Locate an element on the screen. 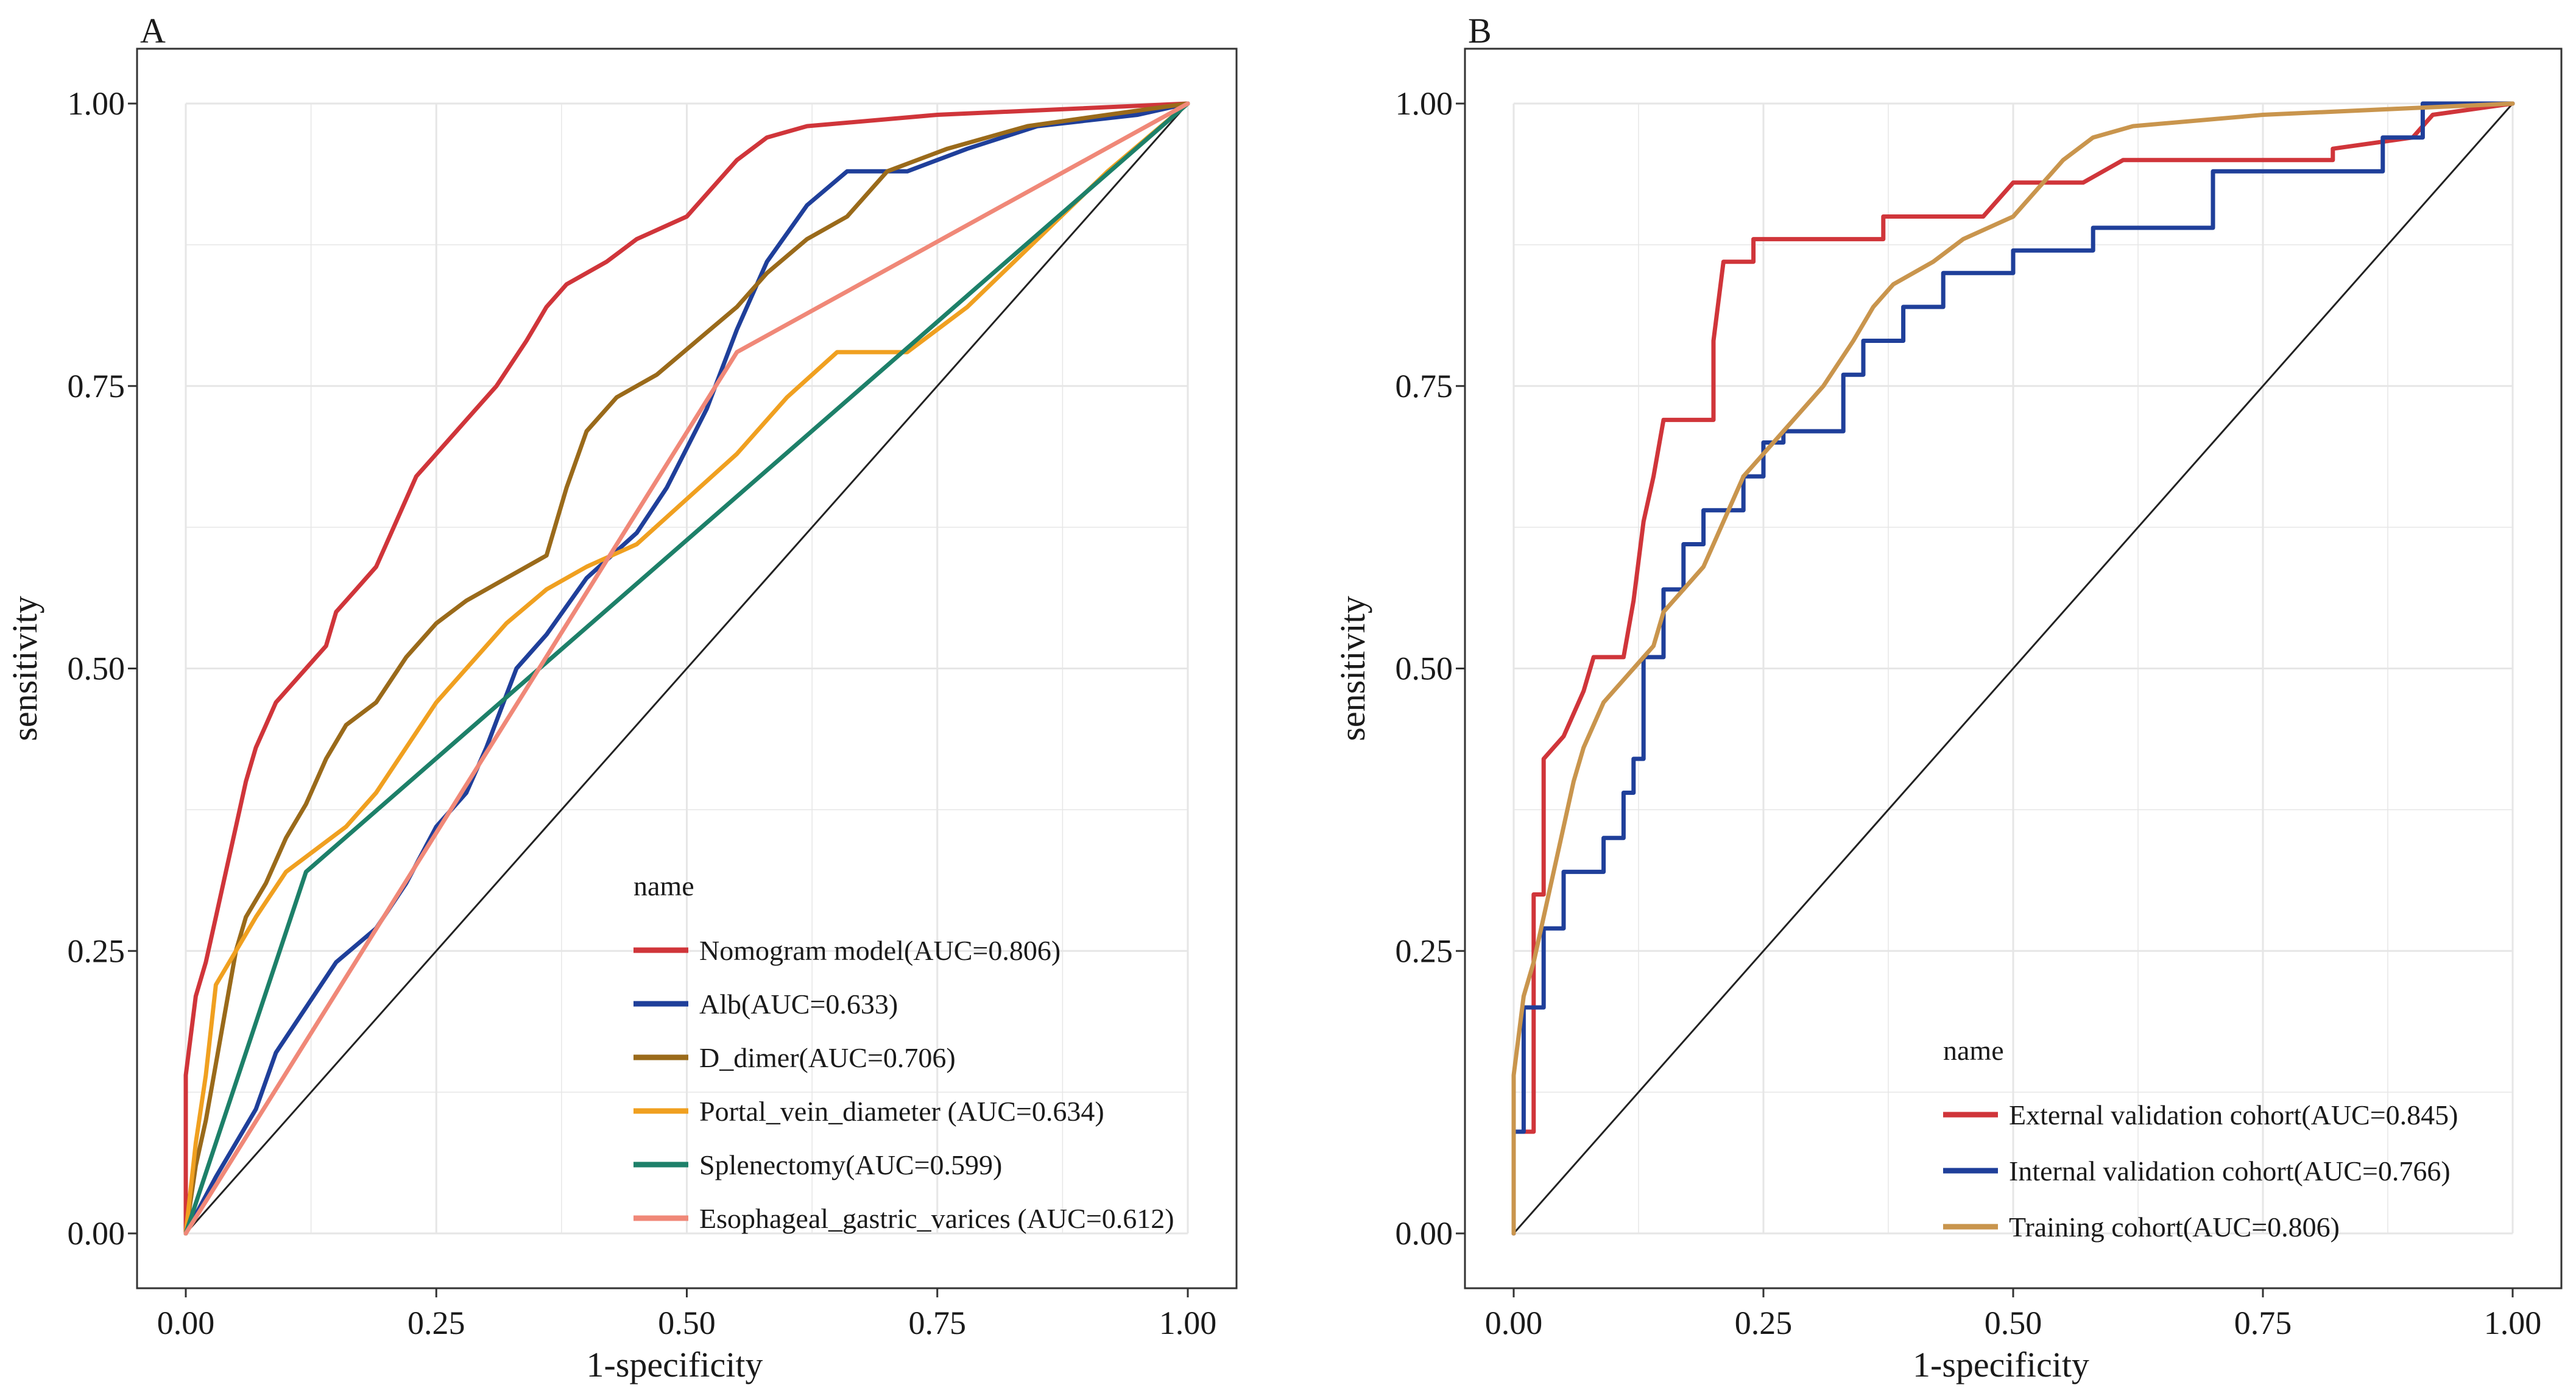 This screenshot has width=2576, height=1393. panel-label: A is located at coordinates (153, 31).